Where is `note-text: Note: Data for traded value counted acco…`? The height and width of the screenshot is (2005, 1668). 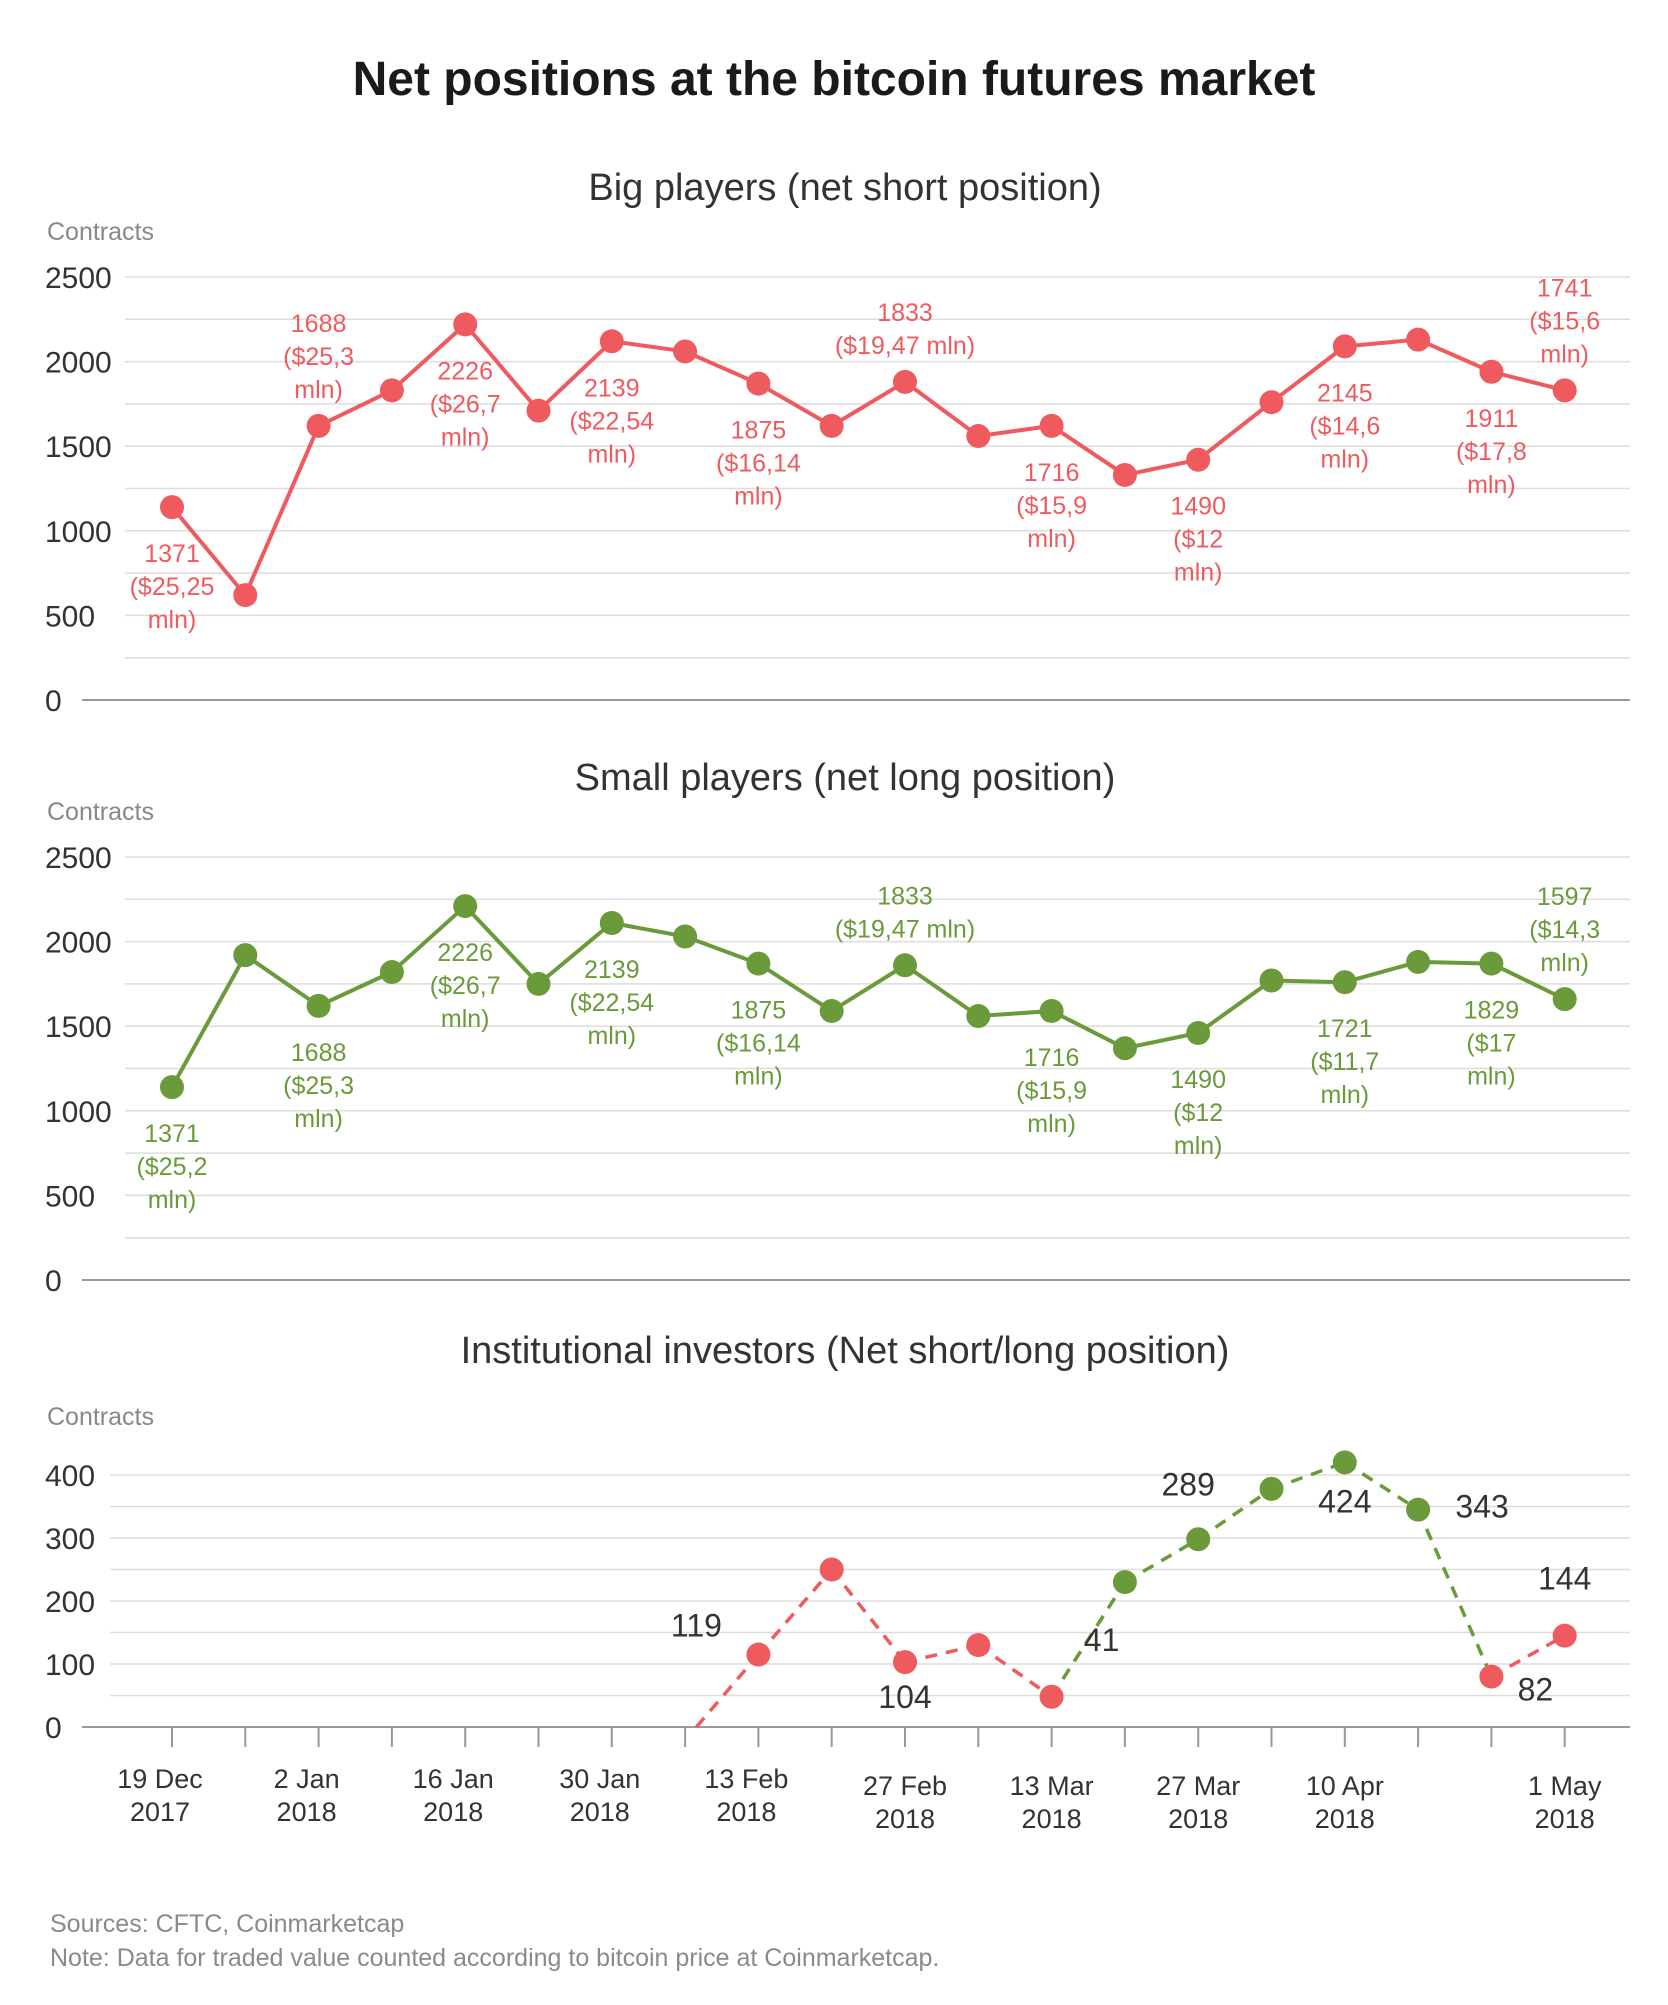 note-text: Note: Data for traded value counted acco… is located at coordinates (495, 1958).